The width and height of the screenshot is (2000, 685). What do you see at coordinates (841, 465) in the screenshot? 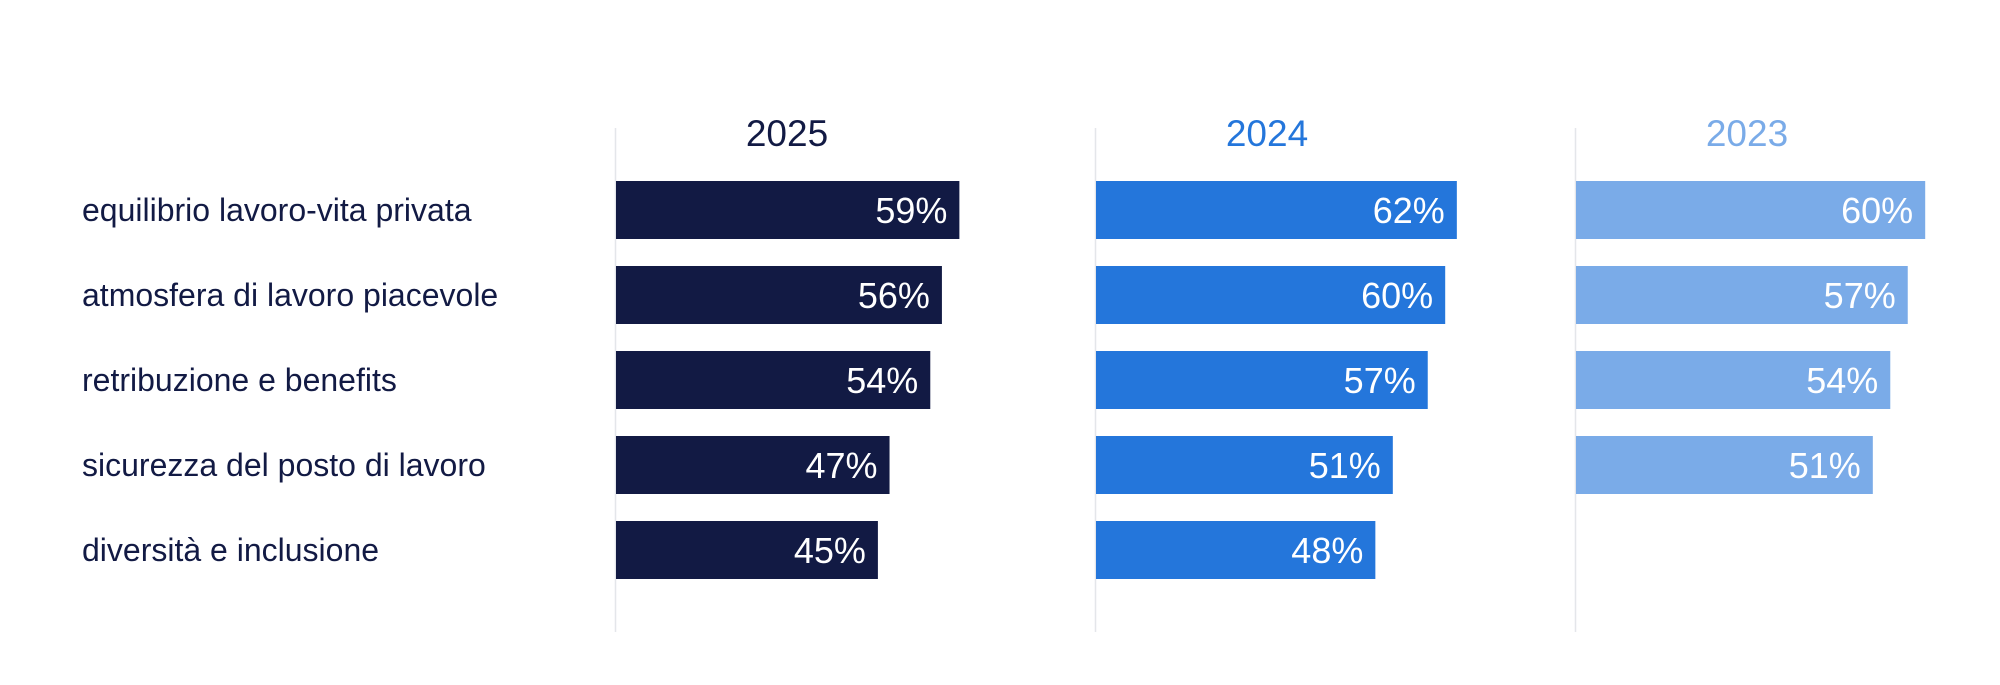
I see `bar-value-label: 47%` at bounding box center [841, 465].